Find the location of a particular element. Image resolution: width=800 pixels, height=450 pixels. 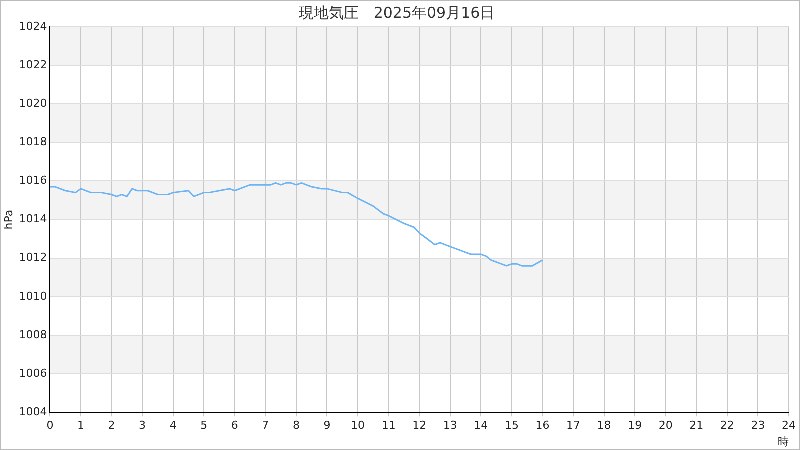

x-tick-label: 20 is located at coordinates (665, 425).